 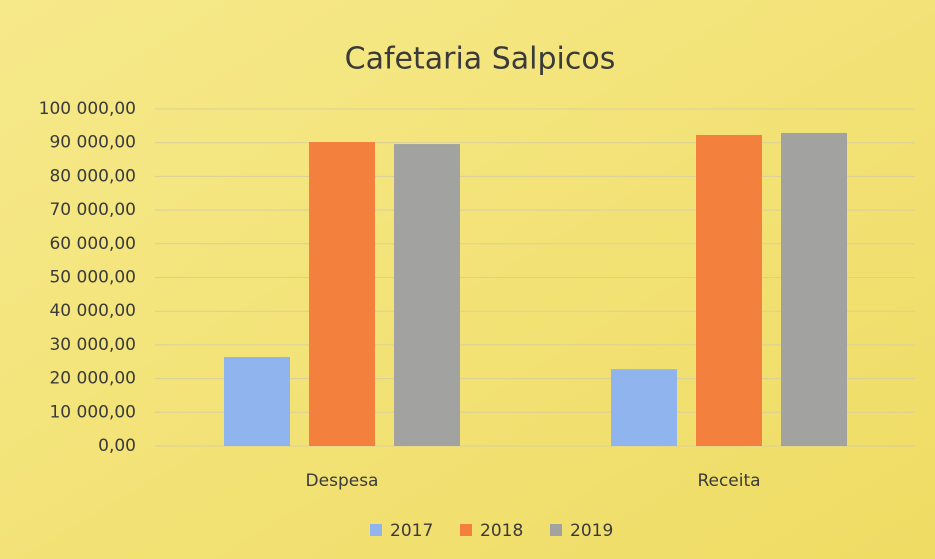 I want to click on chart-title: Cafetaria Salpicos, so click(x=480, y=59).